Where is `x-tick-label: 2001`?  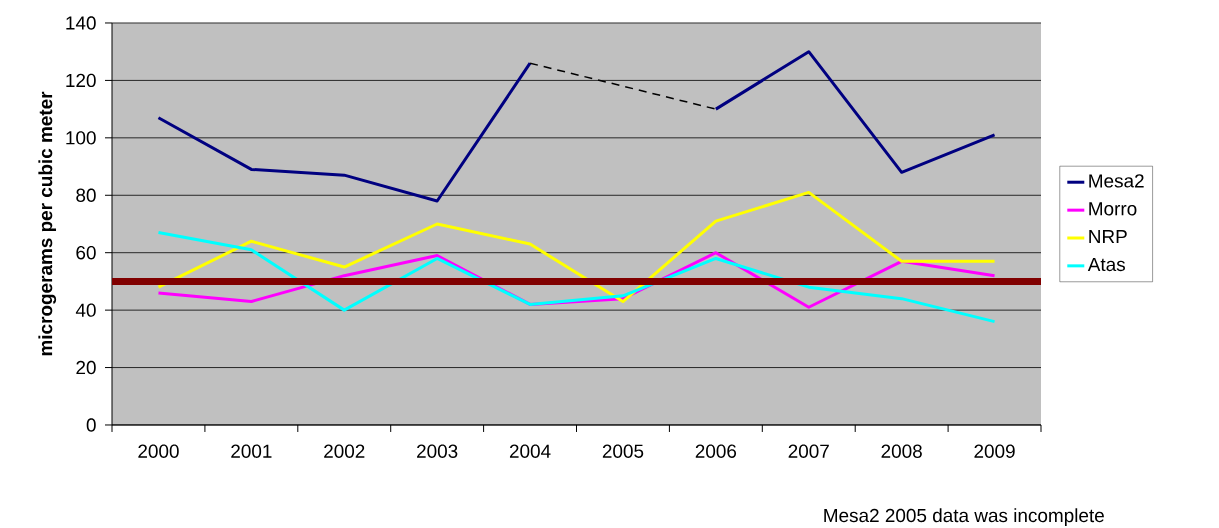
x-tick-label: 2001 is located at coordinates (251, 451).